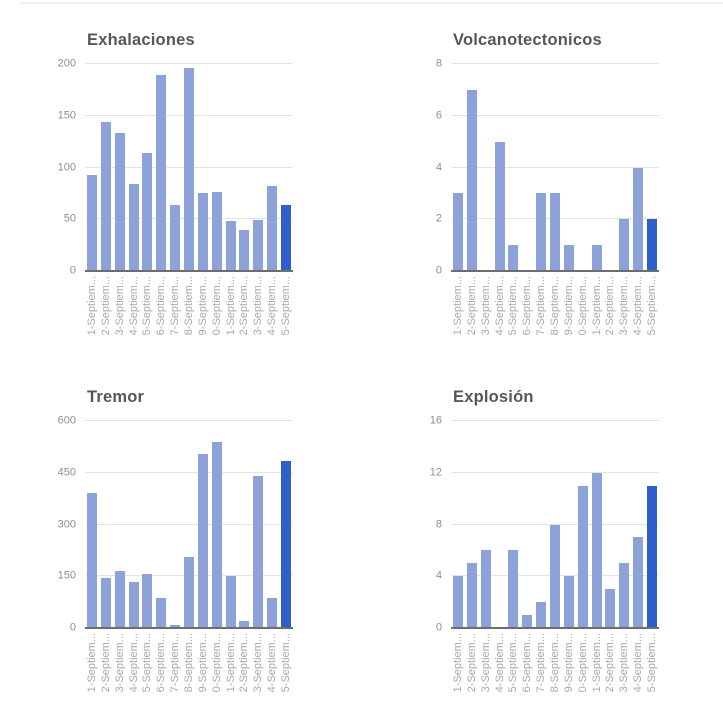 The width and height of the screenshot is (723, 703). I want to click on y-axis: 0 2 4 6 8, so click(415, 167).